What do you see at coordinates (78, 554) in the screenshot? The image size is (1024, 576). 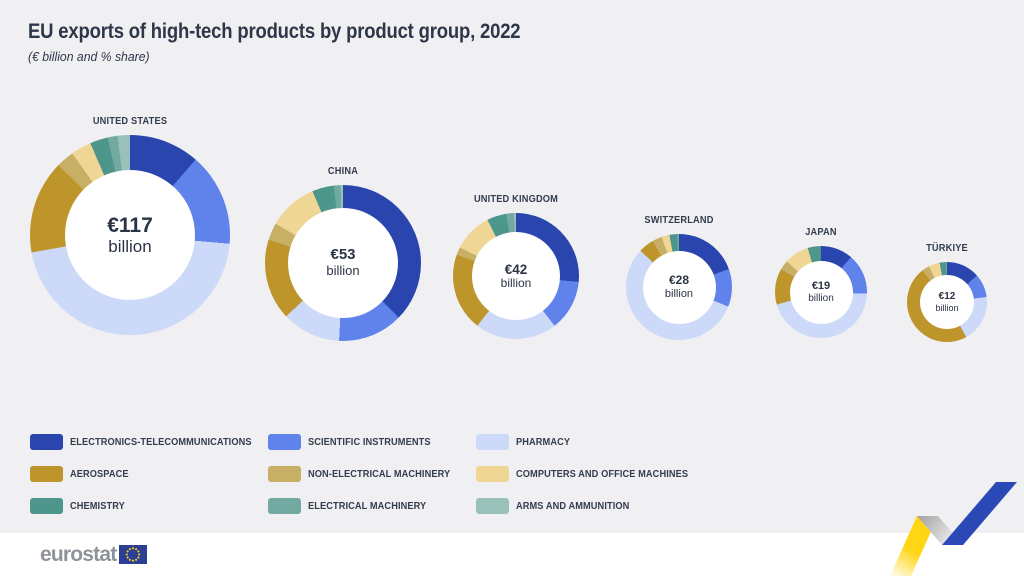 I see `eurostat-logo-text: eurostat` at bounding box center [78, 554].